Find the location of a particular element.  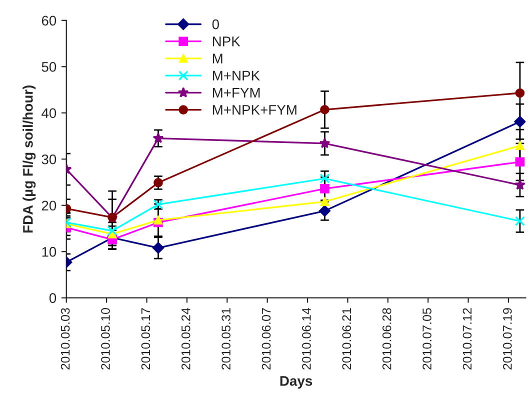

legend-label: M+FYM is located at coordinates (236, 93).